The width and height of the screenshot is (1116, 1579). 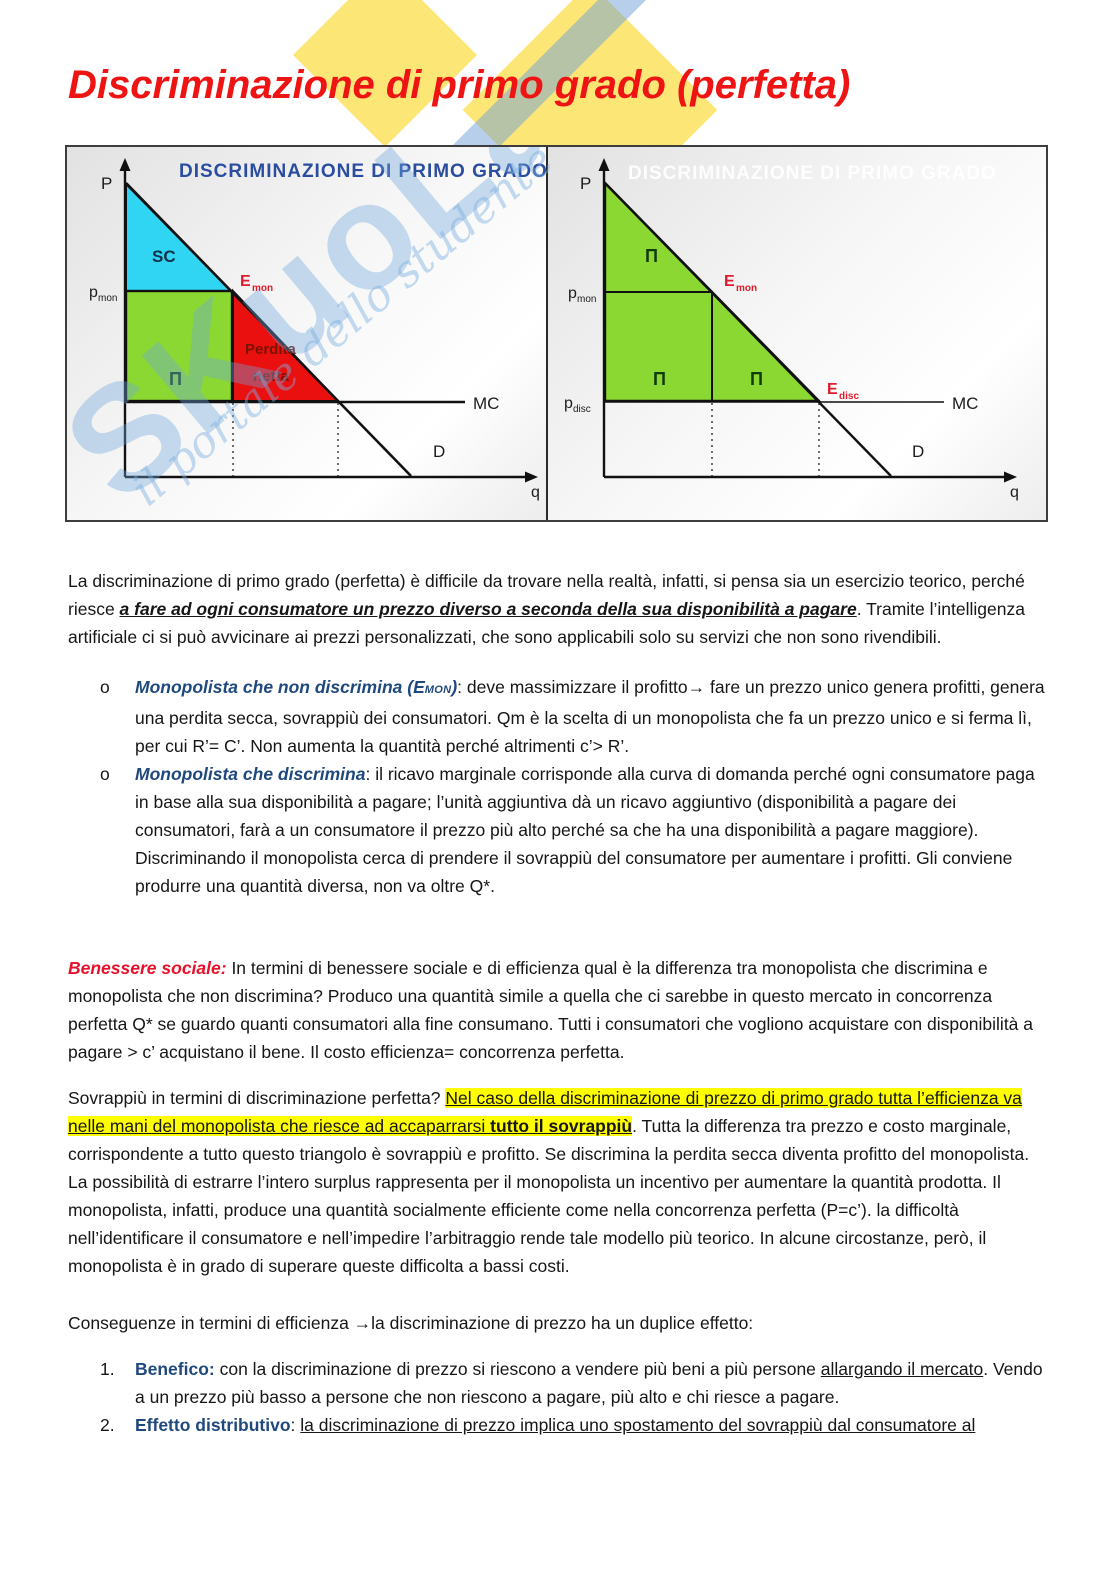 What do you see at coordinates (271, 349) in the screenshot?
I see `deadweight-label-line1: Perdita` at bounding box center [271, 349].